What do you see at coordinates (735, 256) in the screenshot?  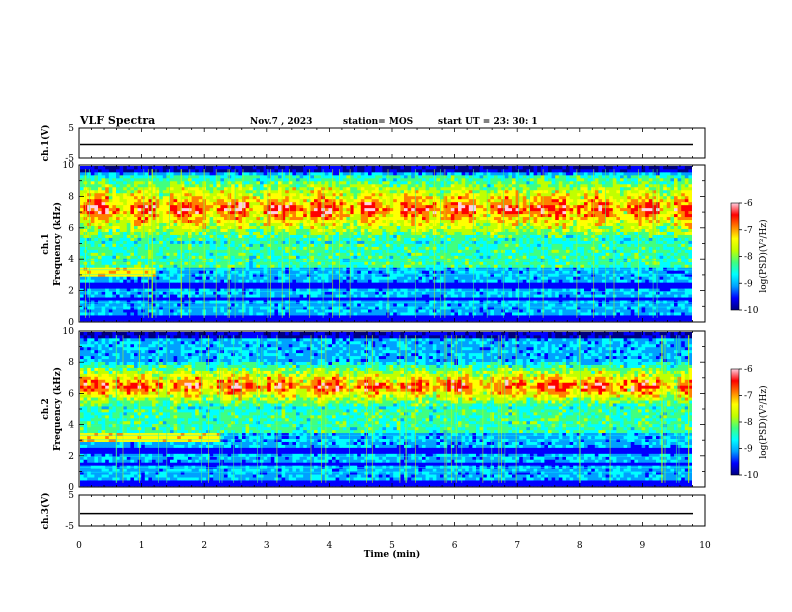 I see `ch1-colorbar` at bounding box center [735, 256].